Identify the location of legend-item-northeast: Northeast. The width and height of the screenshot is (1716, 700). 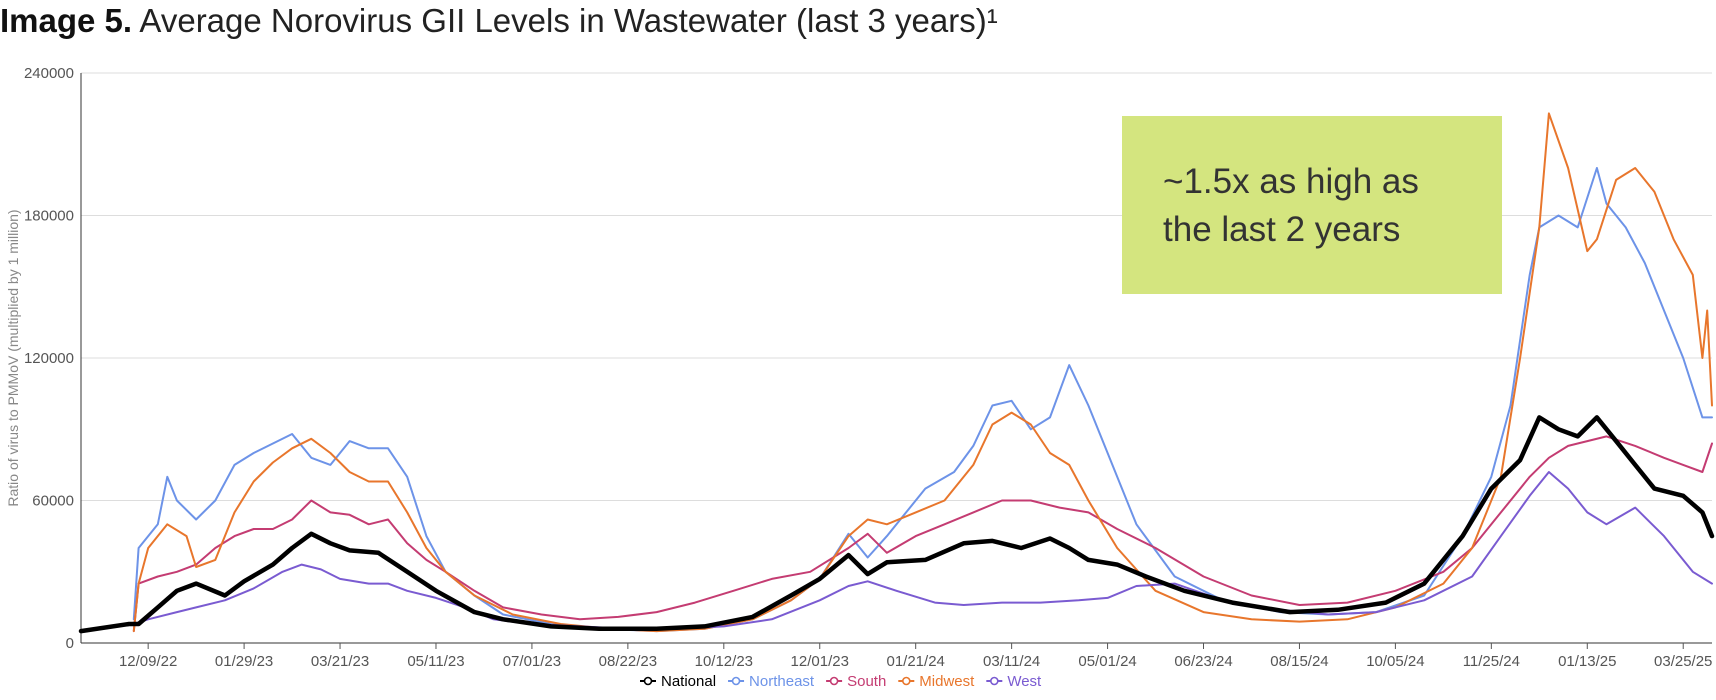
(771, 681).